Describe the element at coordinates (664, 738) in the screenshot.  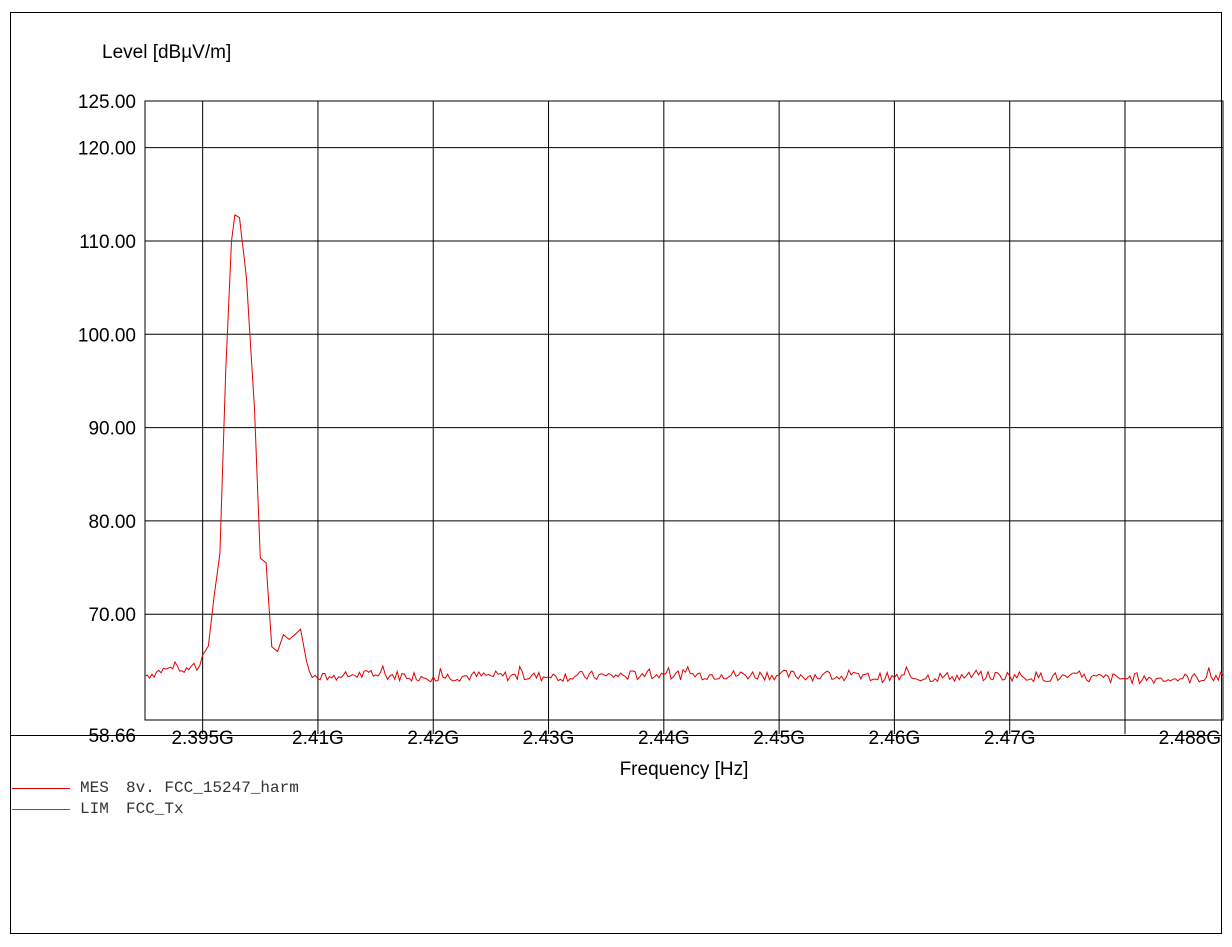
I see `x-tick-label: 2.44G` at that location.